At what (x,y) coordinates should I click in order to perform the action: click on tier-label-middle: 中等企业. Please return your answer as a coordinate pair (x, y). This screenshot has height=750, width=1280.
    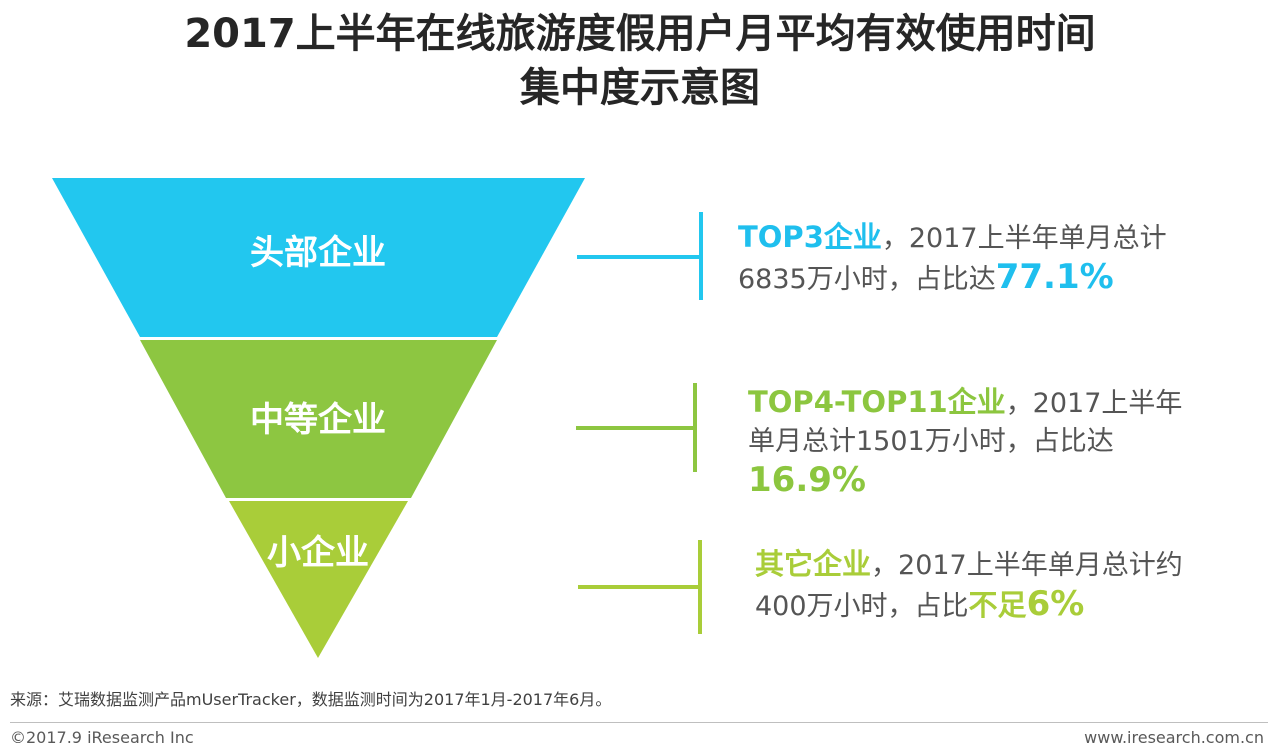
    Looking at the image, I should click on (318, 420).